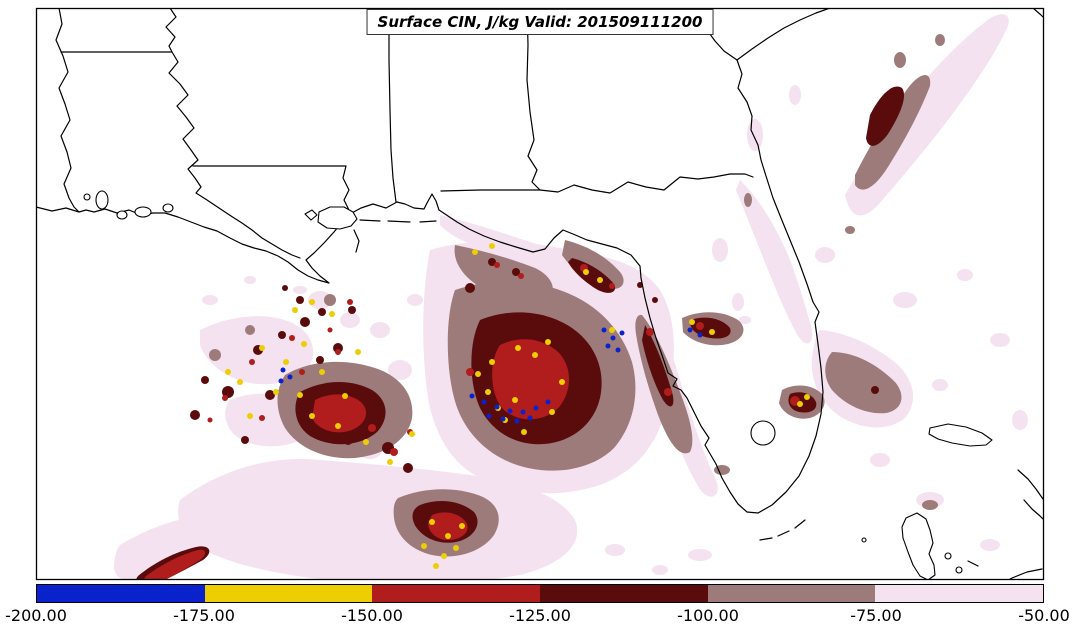 The image size is (1076, 633). What do you see at coordinates (36, 615) in the screenshot?
I see `colorbar-tick-label: -200.00` at bounding box center [36, 615].